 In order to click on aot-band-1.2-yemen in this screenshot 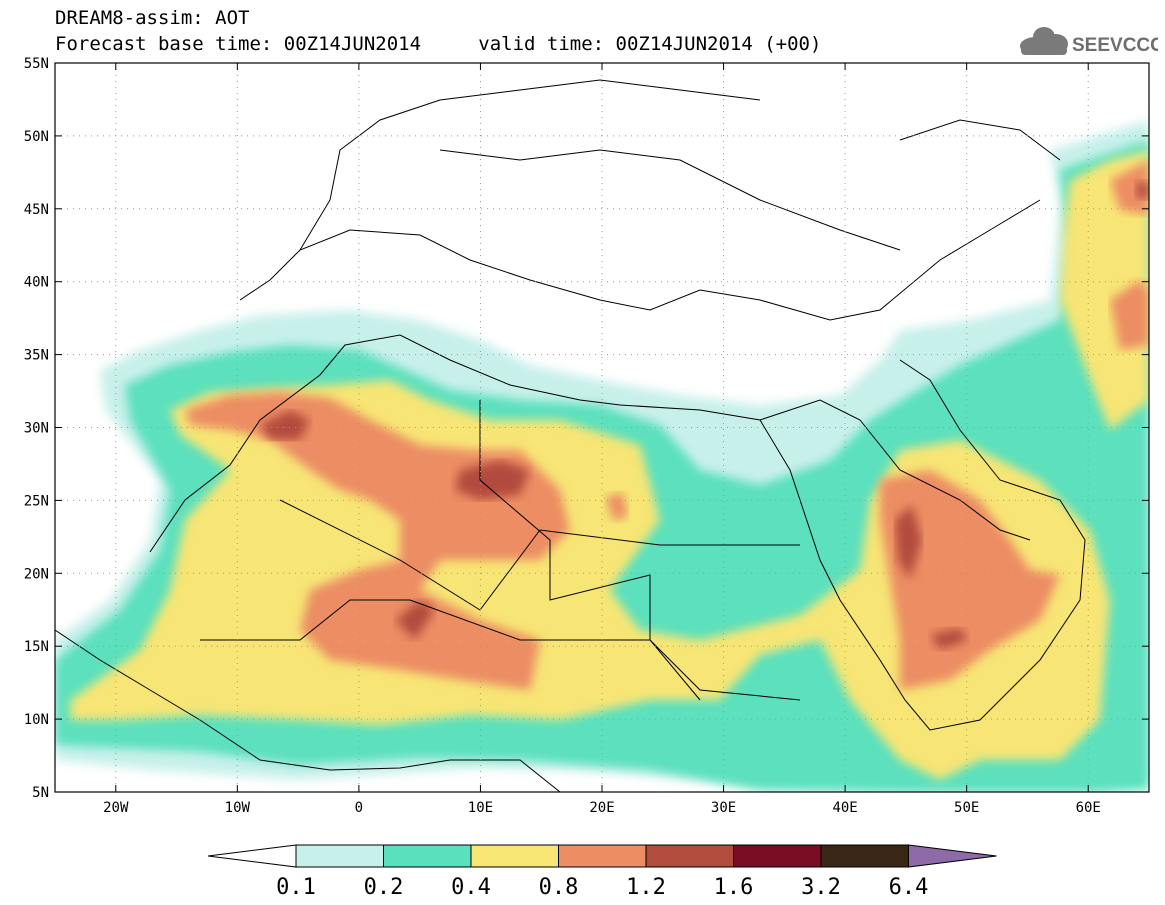, I will do `click(949, 639)`.